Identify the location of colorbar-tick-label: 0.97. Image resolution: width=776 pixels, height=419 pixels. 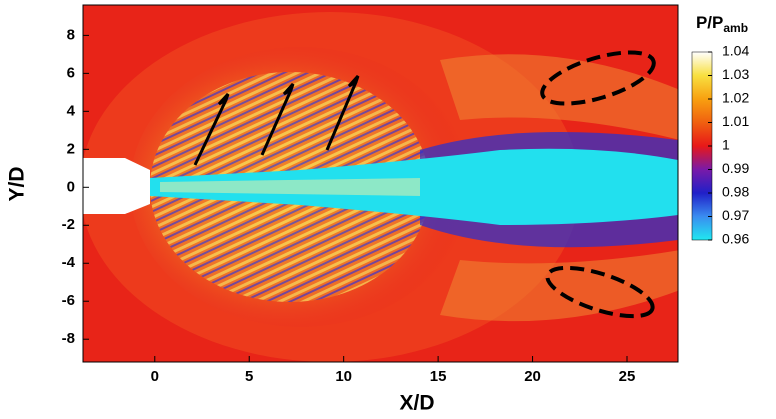
(735, 215).